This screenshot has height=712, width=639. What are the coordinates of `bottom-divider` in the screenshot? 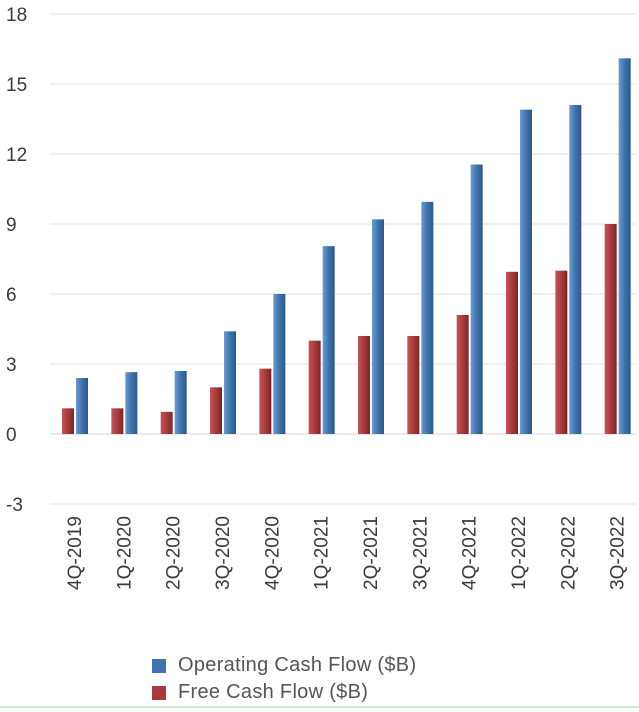 It's located at (319, 707).